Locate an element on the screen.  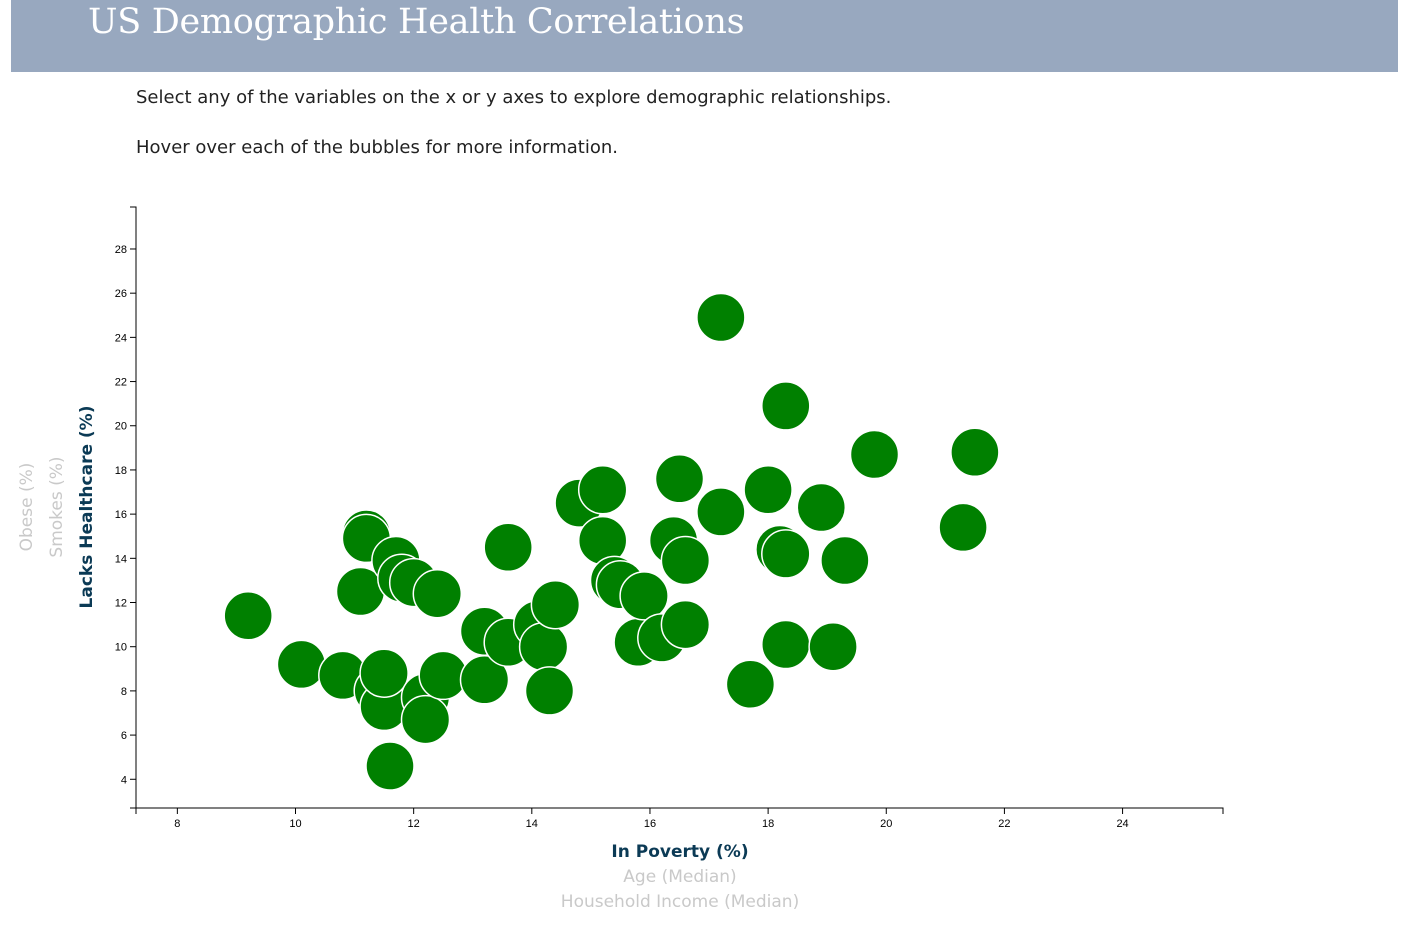
y-axis-option: Lacks Healthcare (%) is located at coordinates (87, 507).